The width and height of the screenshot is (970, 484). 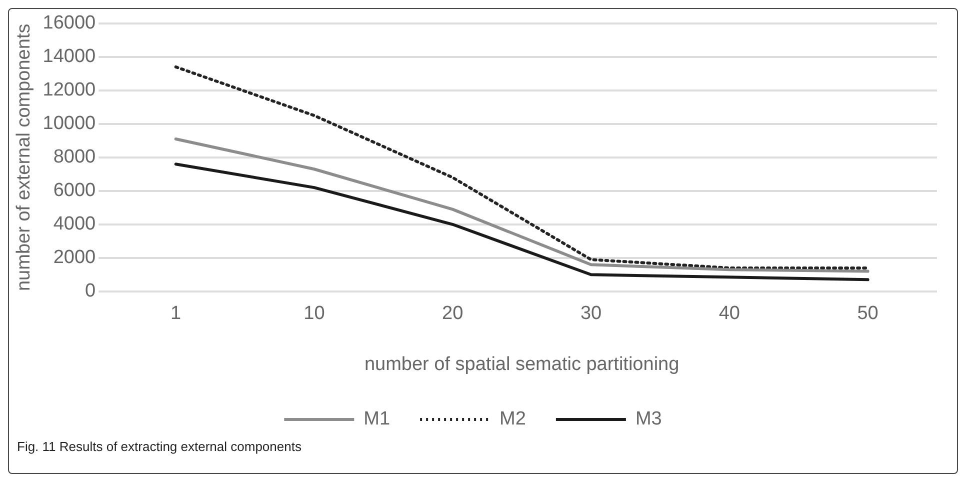 What do you see at coordinates (69, 123) in the screenshot?
I see `y-tick-label: 10000` at bounding box center [69, 123].